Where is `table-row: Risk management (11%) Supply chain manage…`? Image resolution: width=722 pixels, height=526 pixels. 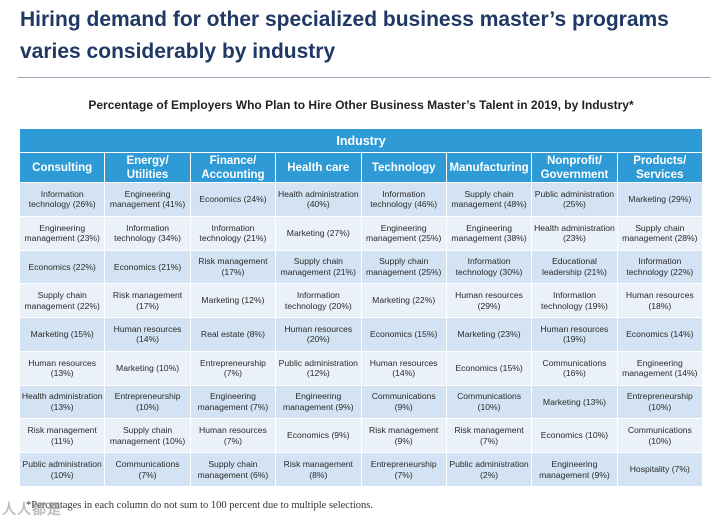 table-row: Risk management (11%) Supply chain manage… is located at coordinates (361, 436).